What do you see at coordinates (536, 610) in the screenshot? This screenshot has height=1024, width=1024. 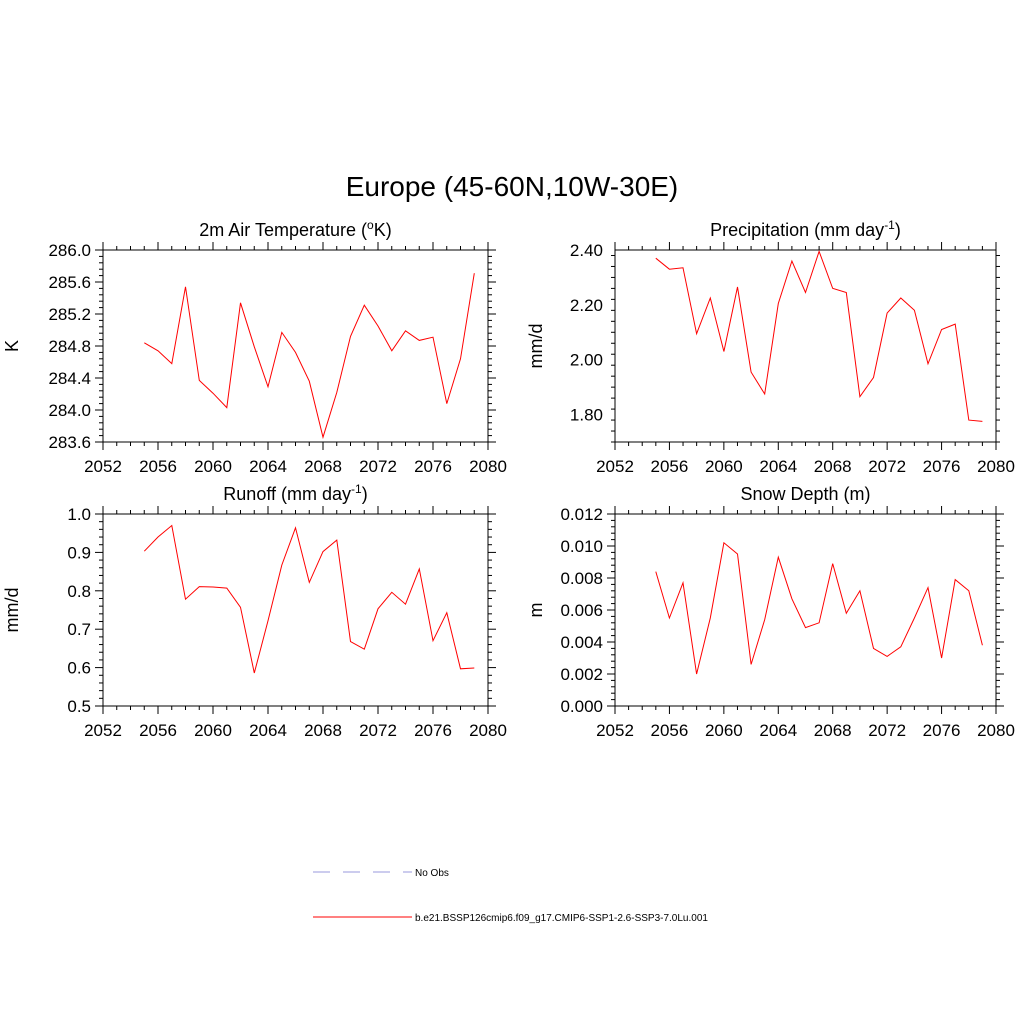 I see `y-axis-label: m` at bounding box center [536, 610].